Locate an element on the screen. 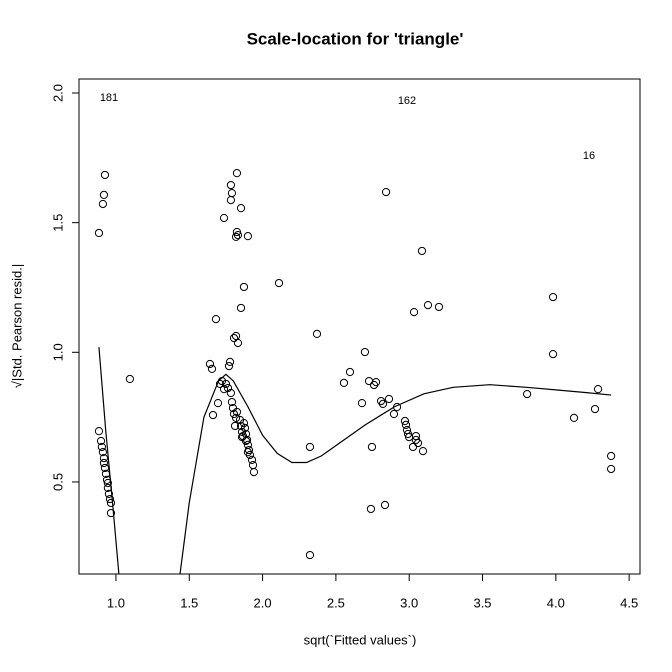 The image size is (672, 672). x-tick-label: 1.0 is located at coordinates (116, 602).